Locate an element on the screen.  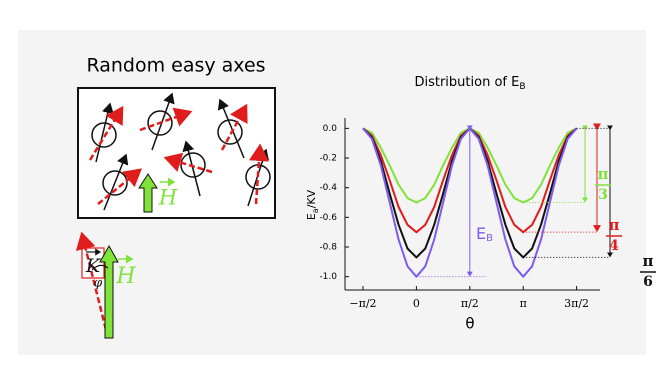
label-sub: B is located at coordinates (489, 238).